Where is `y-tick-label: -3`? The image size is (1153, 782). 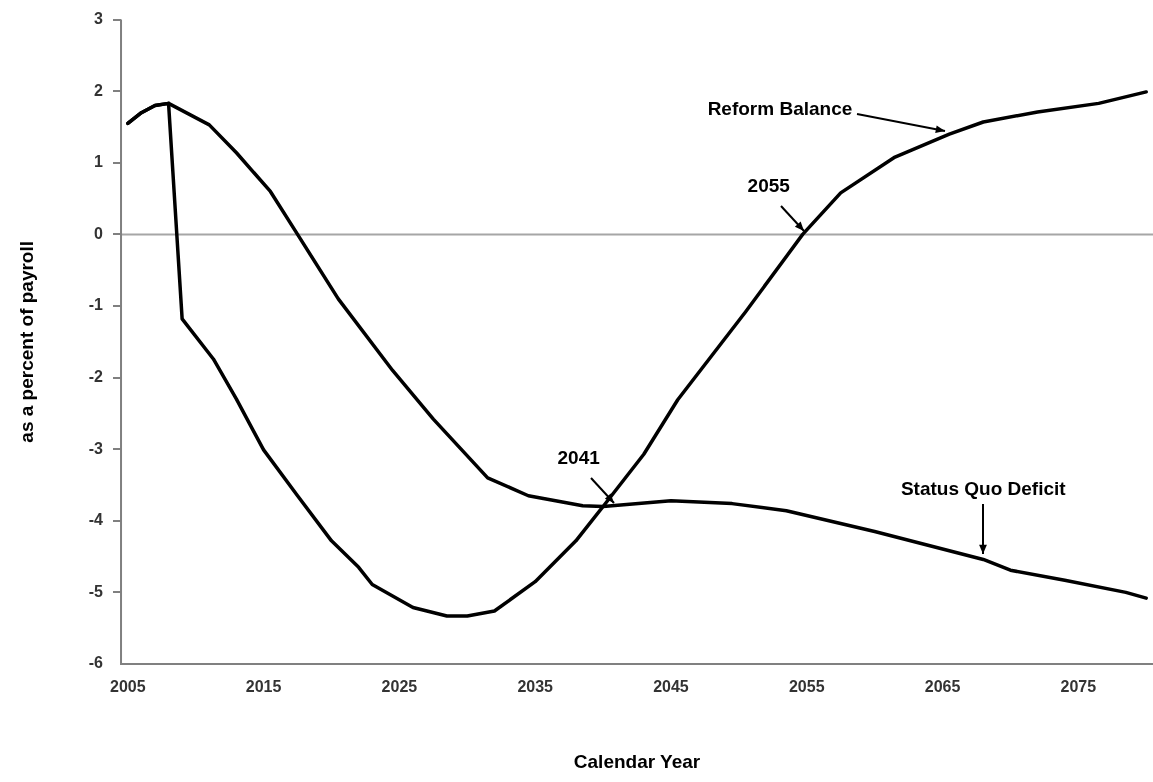
y-tick-label: -3 is located at coordinates (96, 448).